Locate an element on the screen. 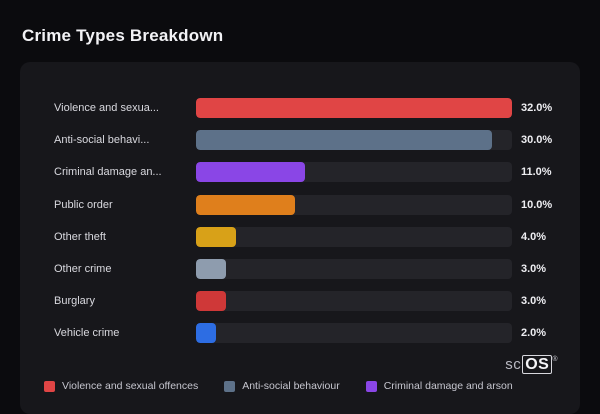  value-label: 10.0% is located at coordinates (537, 204).